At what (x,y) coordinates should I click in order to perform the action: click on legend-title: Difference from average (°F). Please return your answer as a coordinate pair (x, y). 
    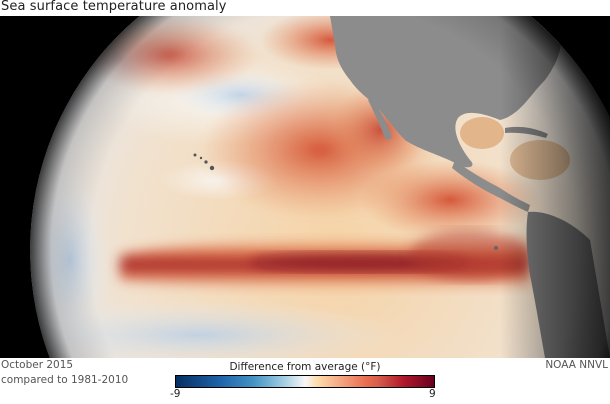
    Looking at the image, I should click on (305, 367).